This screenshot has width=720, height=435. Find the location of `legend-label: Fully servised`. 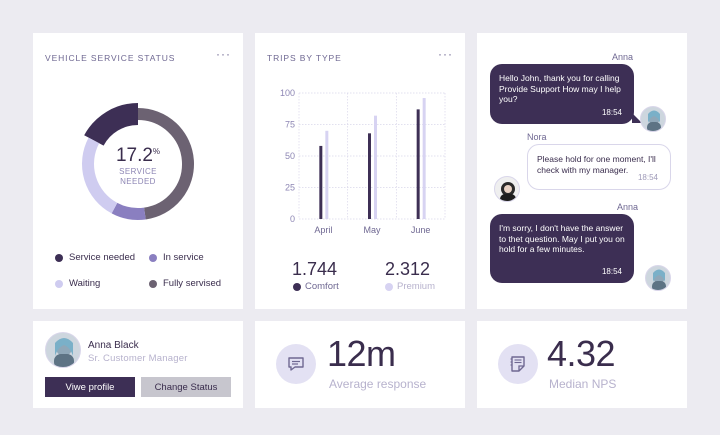

legend-label: Fully servised is located at coordinates (192, 283).